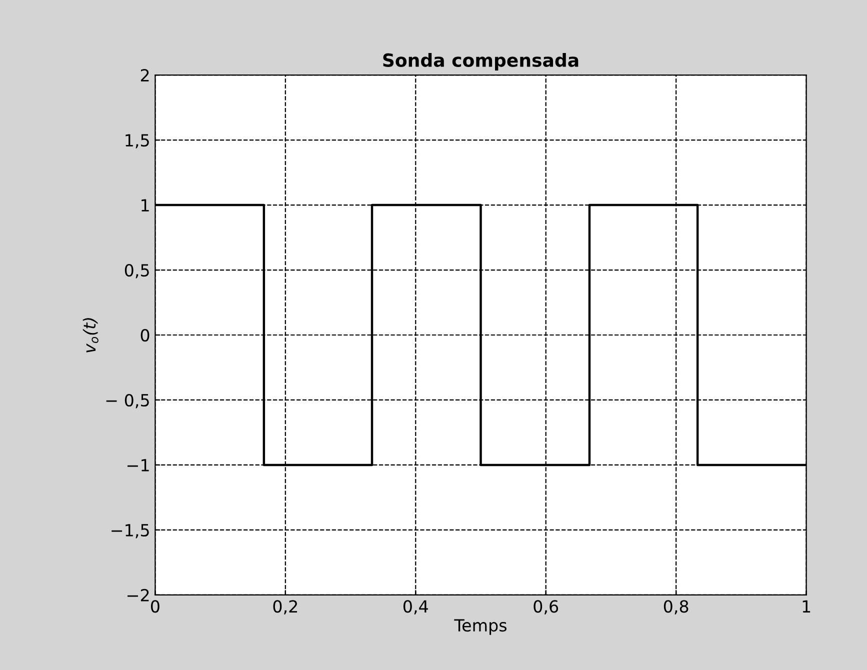 The height and width of the screenshot is (670, 867). Describe the element at coordinates (806, 606) in the screenshot. I see `x-tick-label: 1` at that location.